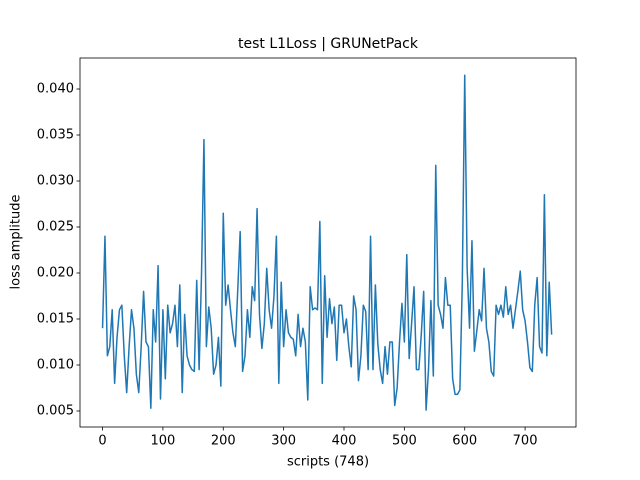 The image size is (640, 480). What do you see at coordinates (283, 441) in the screenshot?
I see `x-tick-label: 300` at bounding box center [283, 441].